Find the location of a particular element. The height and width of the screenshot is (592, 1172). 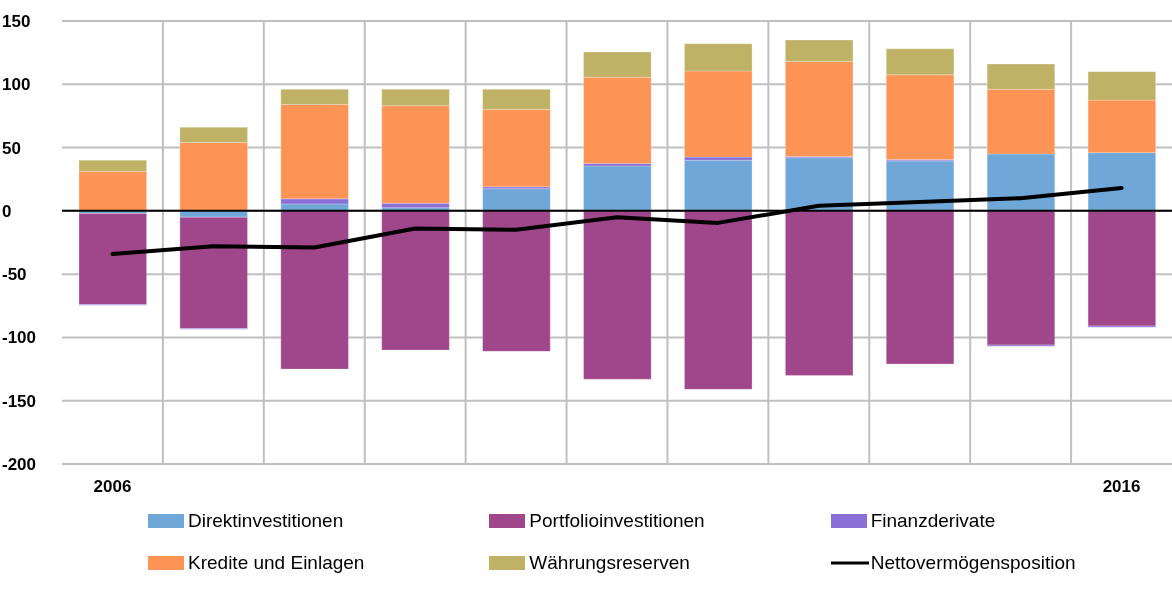

x-tick-label: 2016 is located at coordinates (1121, 487).